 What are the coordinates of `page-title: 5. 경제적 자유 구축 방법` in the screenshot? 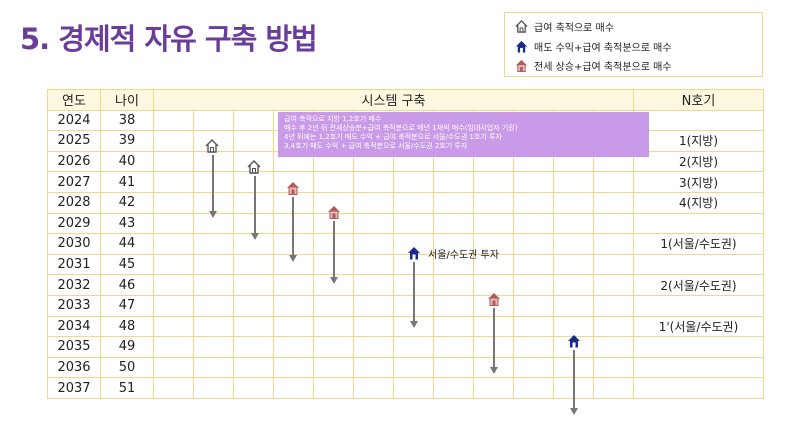 It's located at (169, 39).